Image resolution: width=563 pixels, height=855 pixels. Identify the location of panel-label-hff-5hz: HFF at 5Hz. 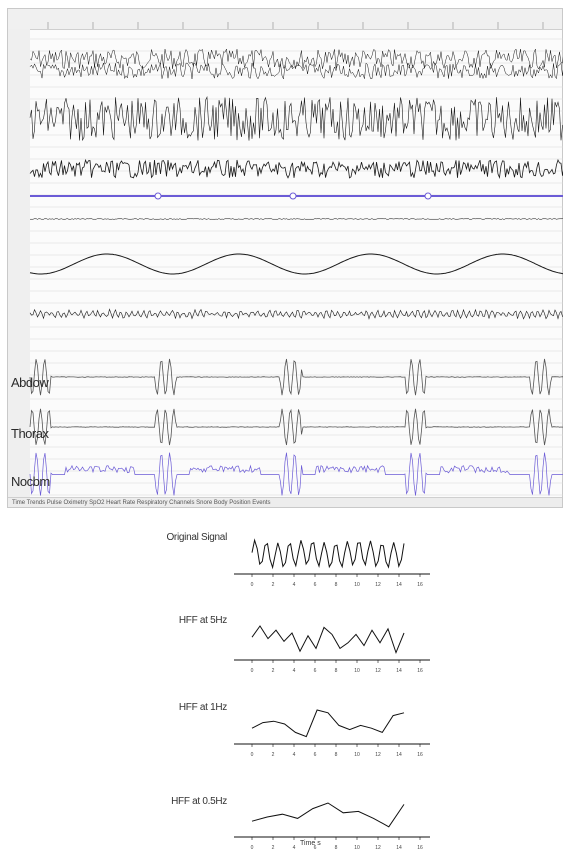
(202, 620).